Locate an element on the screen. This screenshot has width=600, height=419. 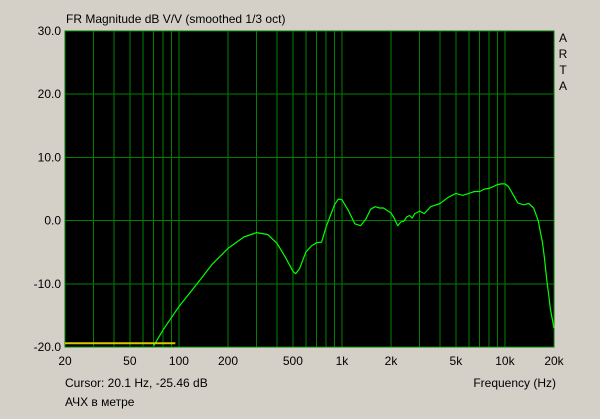
x-tick-label: 20k is located at coordinates (554, 361).